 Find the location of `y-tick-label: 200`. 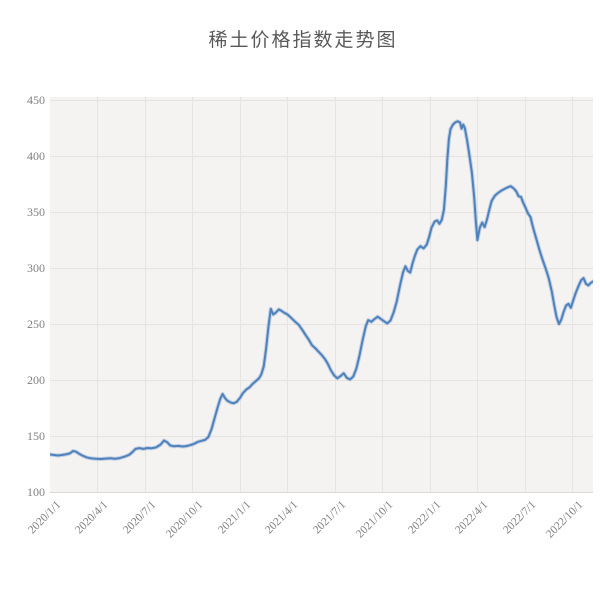

y-tick-label: 200 is located at coordinates (36, 380).